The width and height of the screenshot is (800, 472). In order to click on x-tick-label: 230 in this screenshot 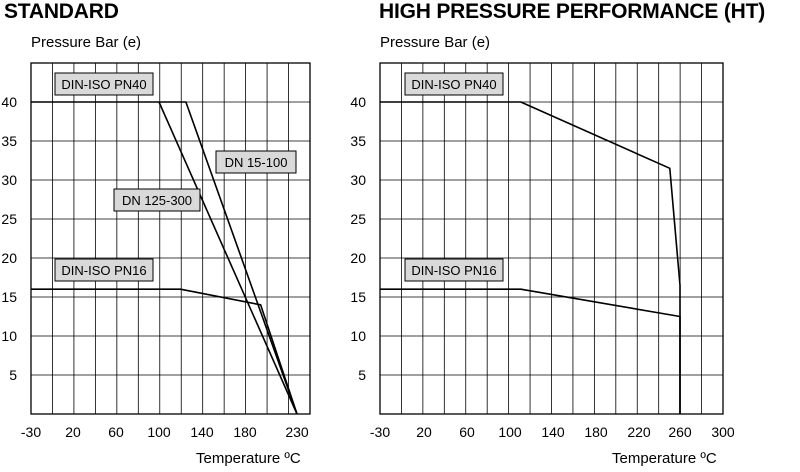, I will do `click(297, 432)`.